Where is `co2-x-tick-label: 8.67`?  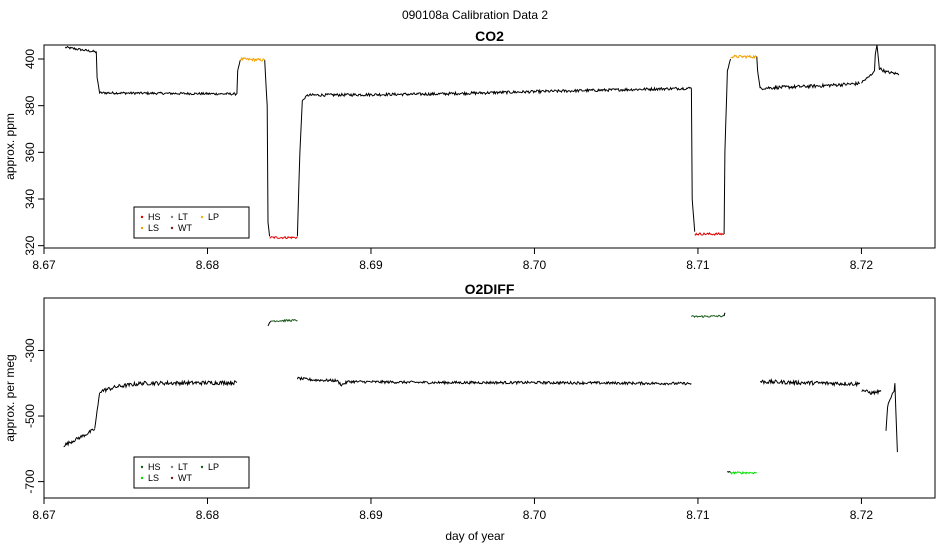 co2-x-tick-label: 8.67 is located at coordinates (44, 265).